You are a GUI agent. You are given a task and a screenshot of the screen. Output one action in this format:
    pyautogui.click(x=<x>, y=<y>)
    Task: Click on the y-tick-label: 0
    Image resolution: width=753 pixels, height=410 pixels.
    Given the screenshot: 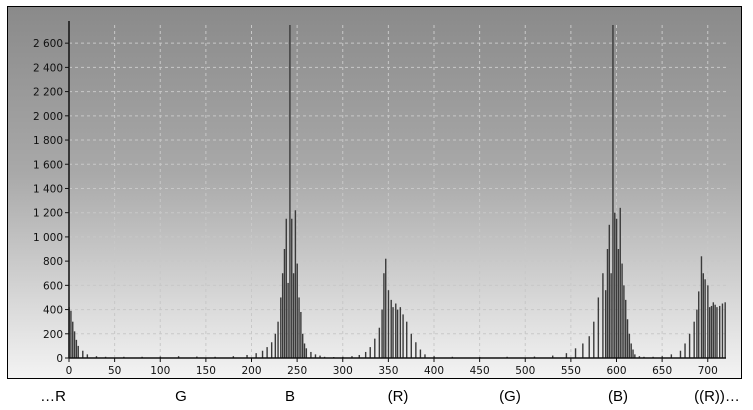 What is the action you would take?
    pyautogui.click(x=59, y=359)
    